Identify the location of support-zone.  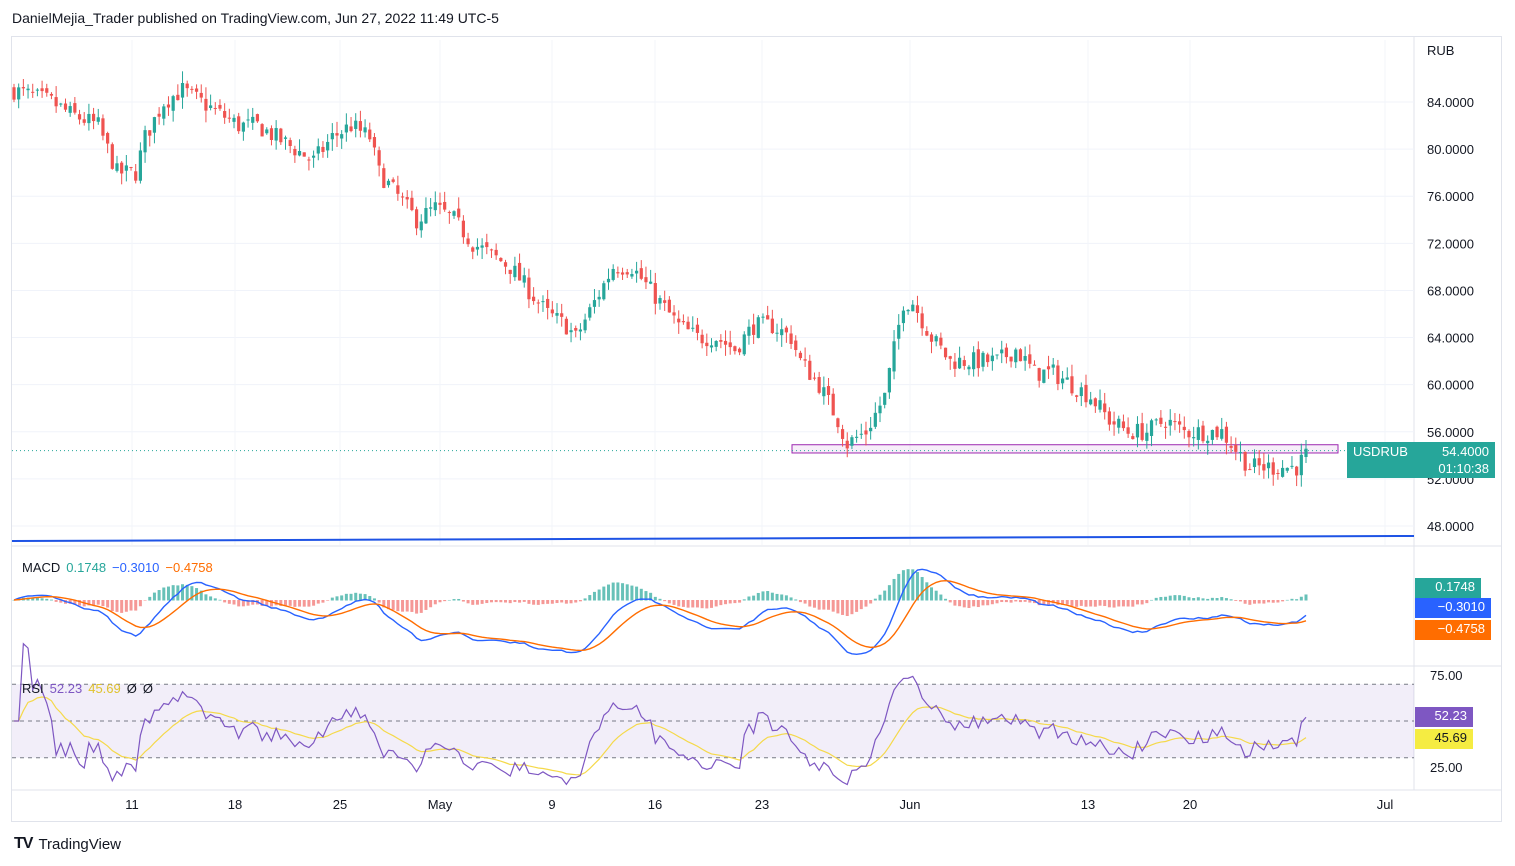
(1065, 449).